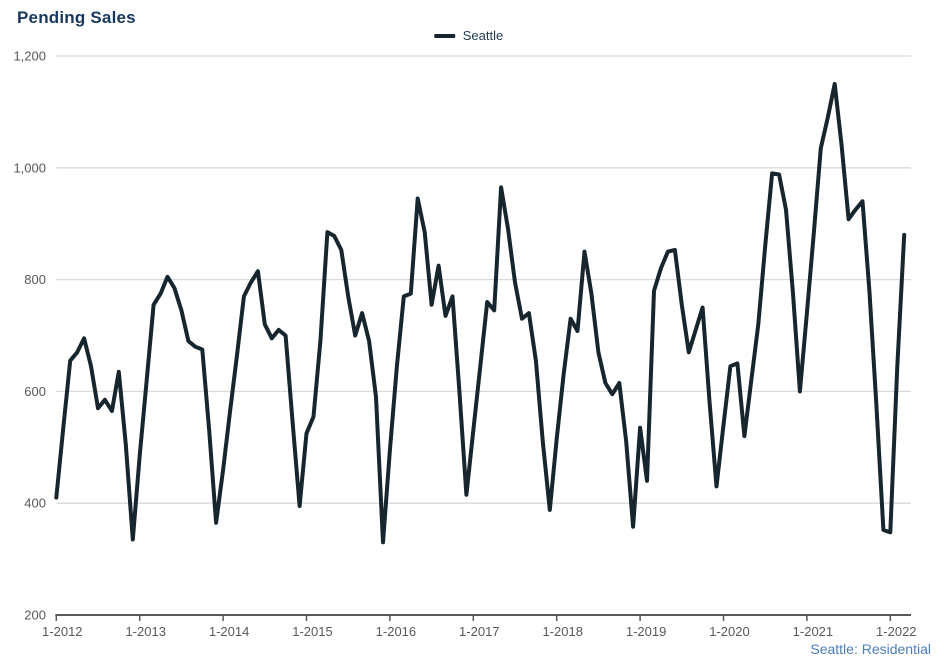 Image resolution: width=937 pixels, height=664 pixels. What do you see at coordinates (35, 391) in the screenshot?
I see `y-tick-label: 600` at bounding box center [35, 391].